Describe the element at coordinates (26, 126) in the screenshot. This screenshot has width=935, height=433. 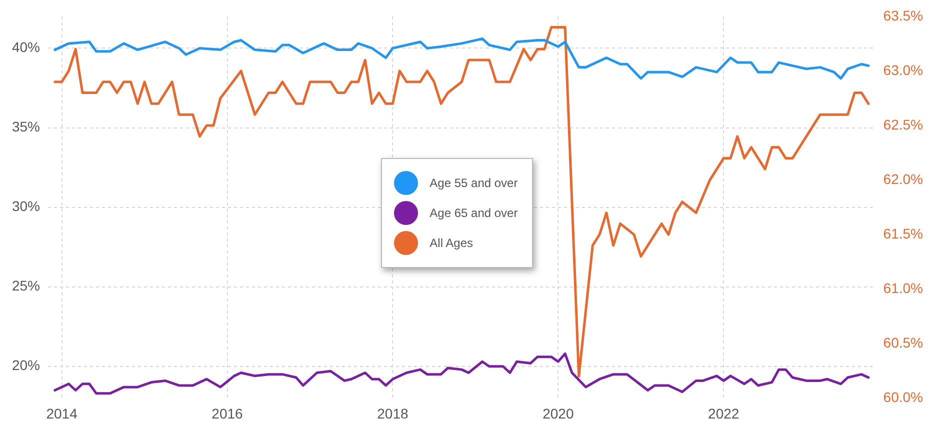
I see `y-tick-label: 35%` at that location.